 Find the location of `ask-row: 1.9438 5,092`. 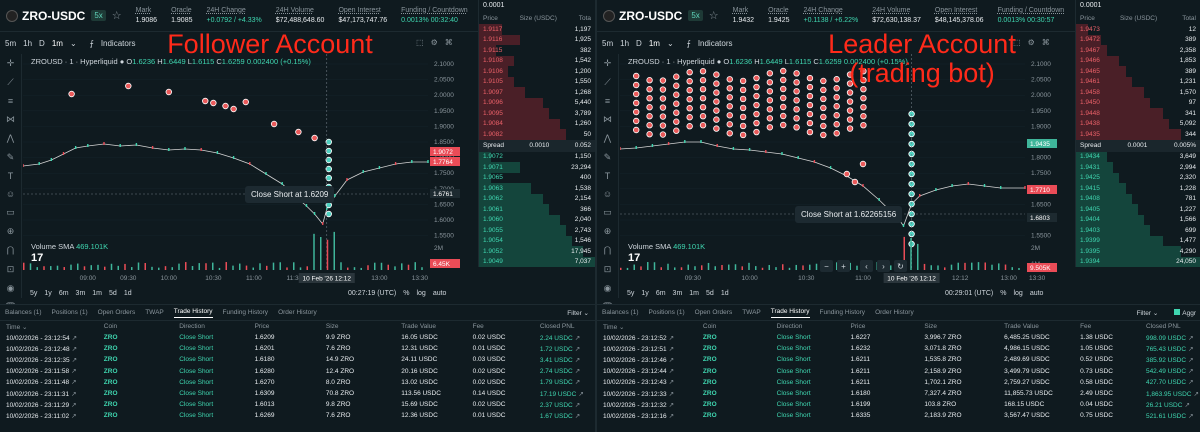

ask-row: 1.9438 5,092 is located at coordinates (1138, 124).